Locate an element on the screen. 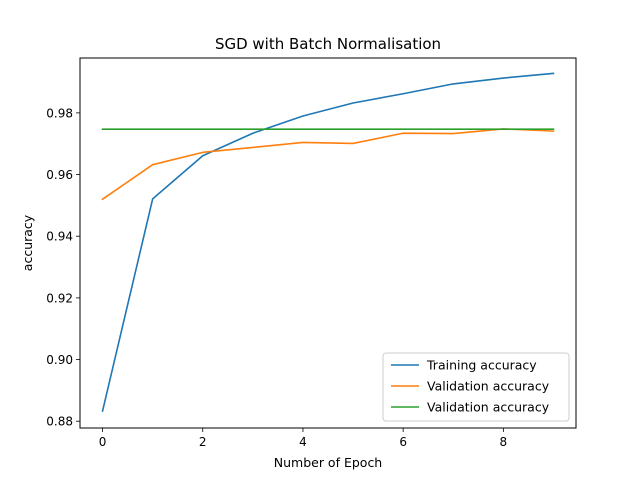 The width and height of the screenshot is (640, 480). y-tick-label: 0.90 is located at coordinates (59, 360).